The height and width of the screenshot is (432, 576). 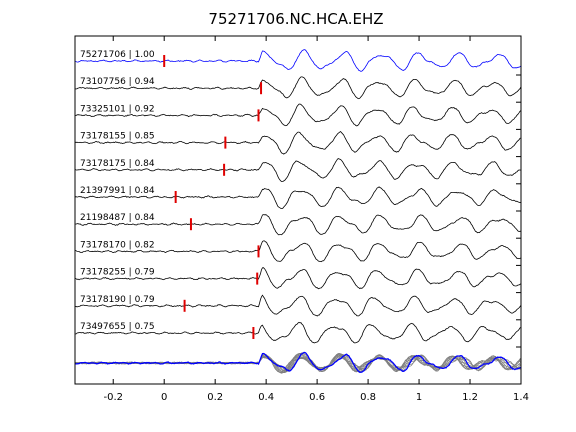 What do you see at coordinates (215, 397) in the screenshot?
I see `x-tick-label: 0.2` at bounding box center [215, 397].